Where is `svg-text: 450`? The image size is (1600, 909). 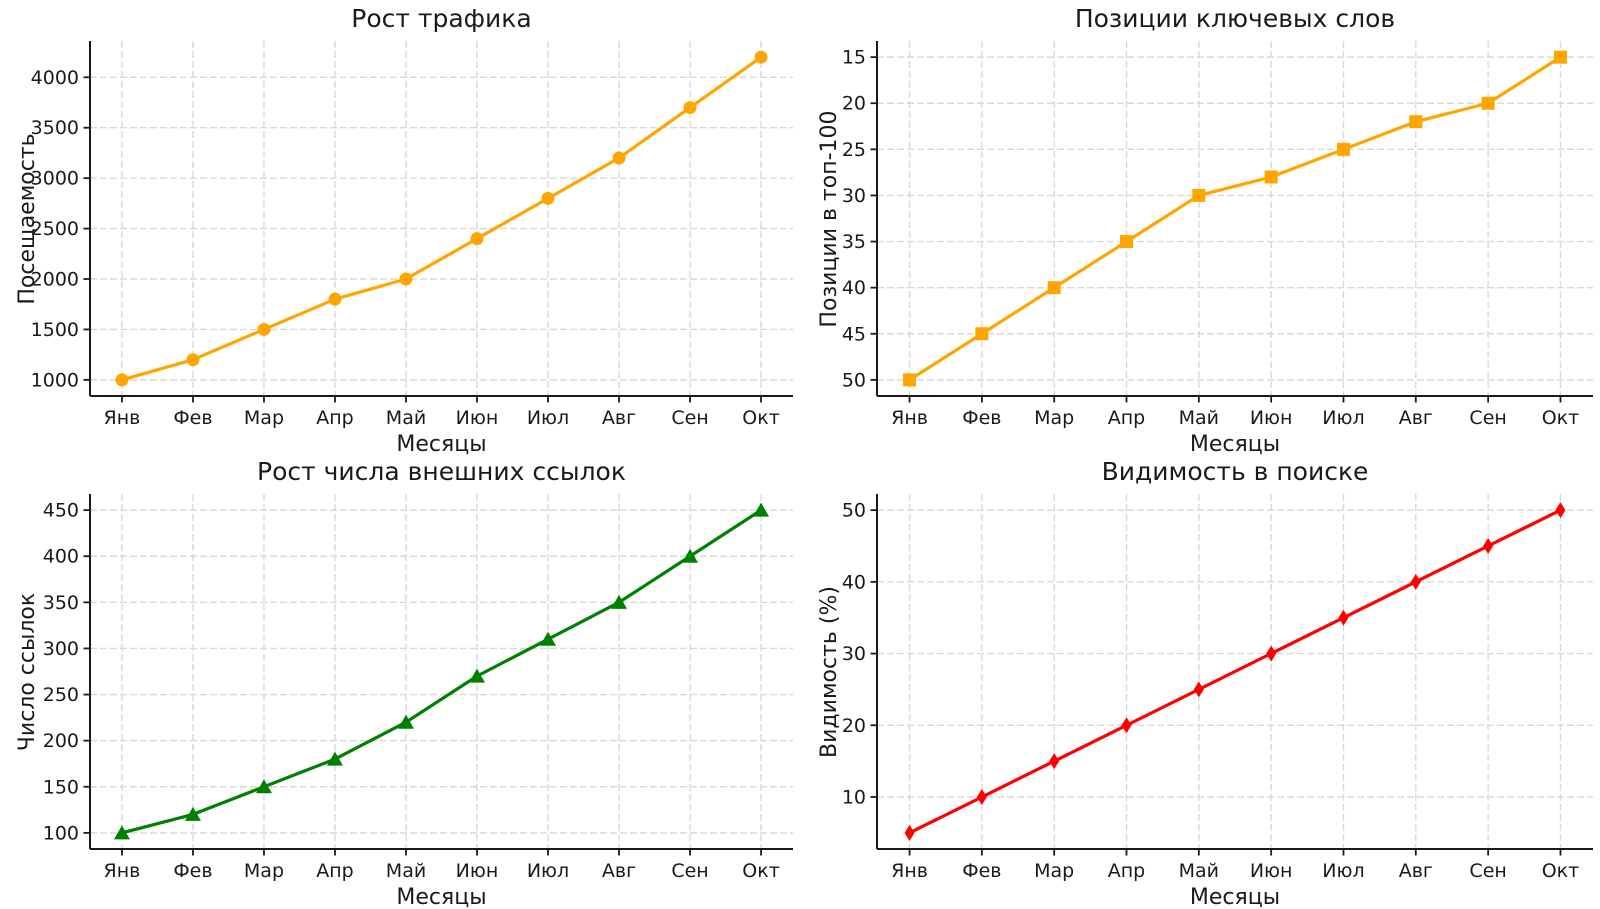 svg-text: 450 is located at coordinates (61, 511).